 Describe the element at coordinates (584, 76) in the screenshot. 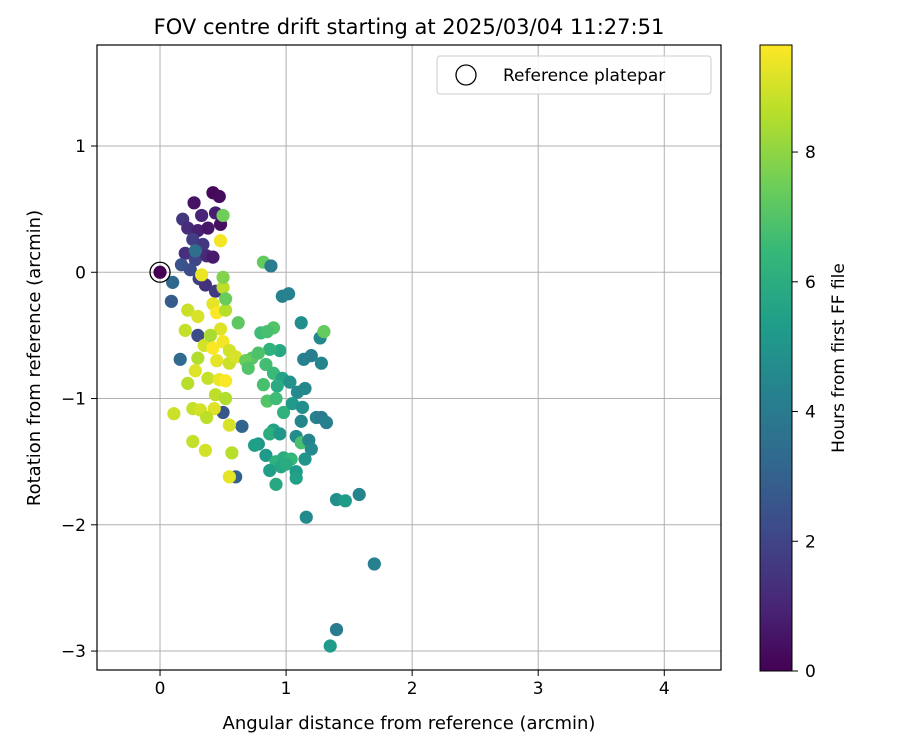

I see `legend-label: Reference platepar` at that location.